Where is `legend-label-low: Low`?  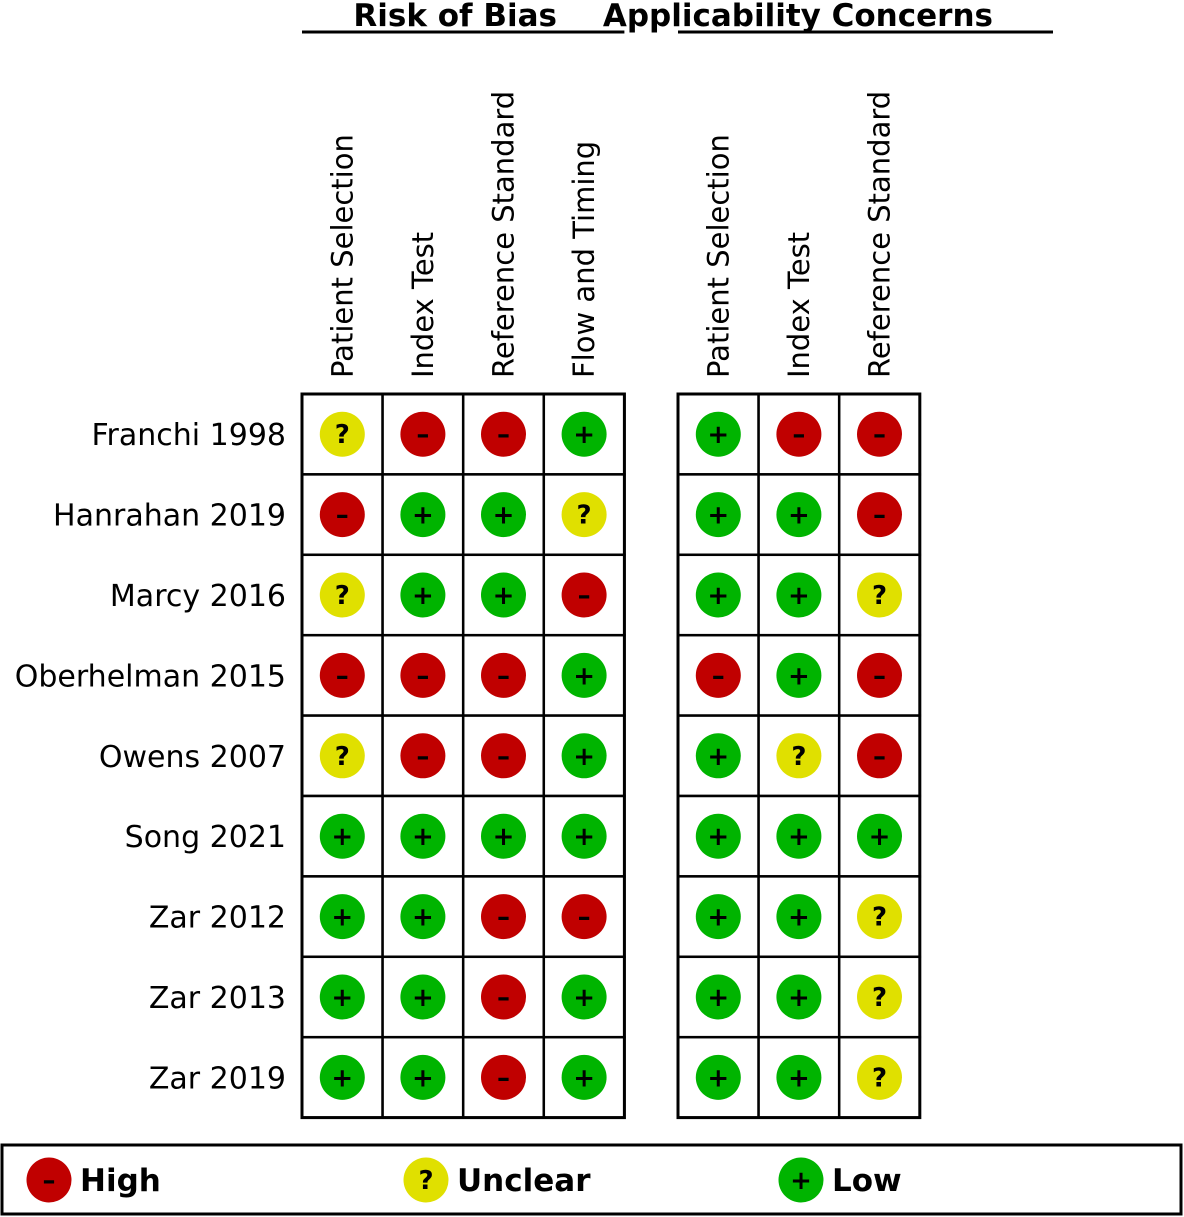 legend-label-low: Low is located at coordinates (867, 1181).